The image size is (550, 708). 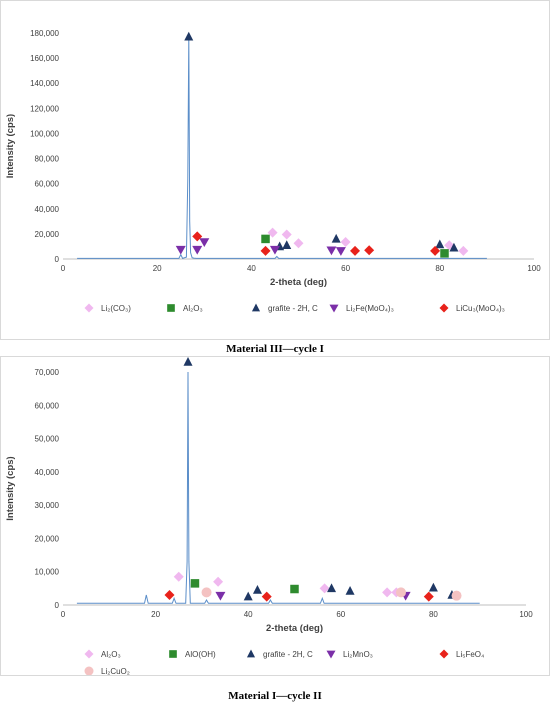 What do you see at coordinates (115, 671) in the screenshot?
I see `legend-label: Li₂CuO₂` at bounding box center [115, 671].